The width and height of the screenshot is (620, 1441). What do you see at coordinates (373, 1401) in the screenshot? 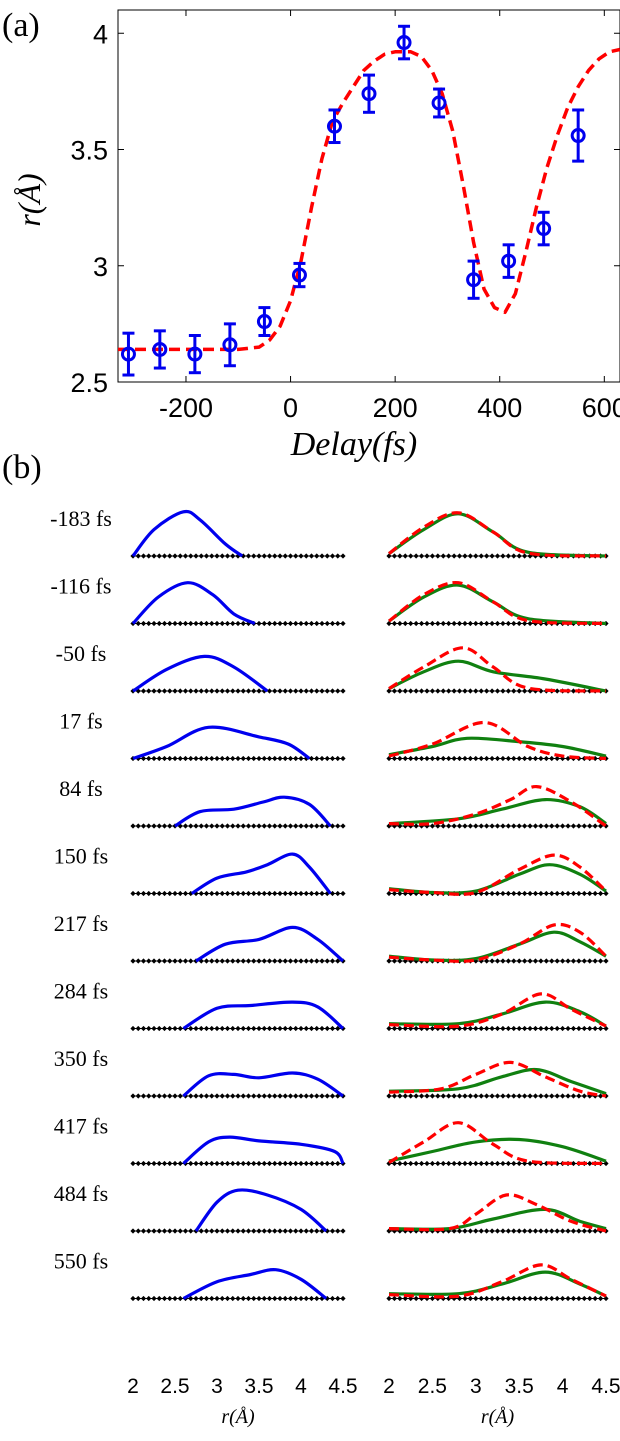
I see `b-axes: 2 2.5 3 3.5 4 4.5 r(Å) 2 2.5 3 3.5 4 4.5 r(Å)` at bounding box center [373, 1401].